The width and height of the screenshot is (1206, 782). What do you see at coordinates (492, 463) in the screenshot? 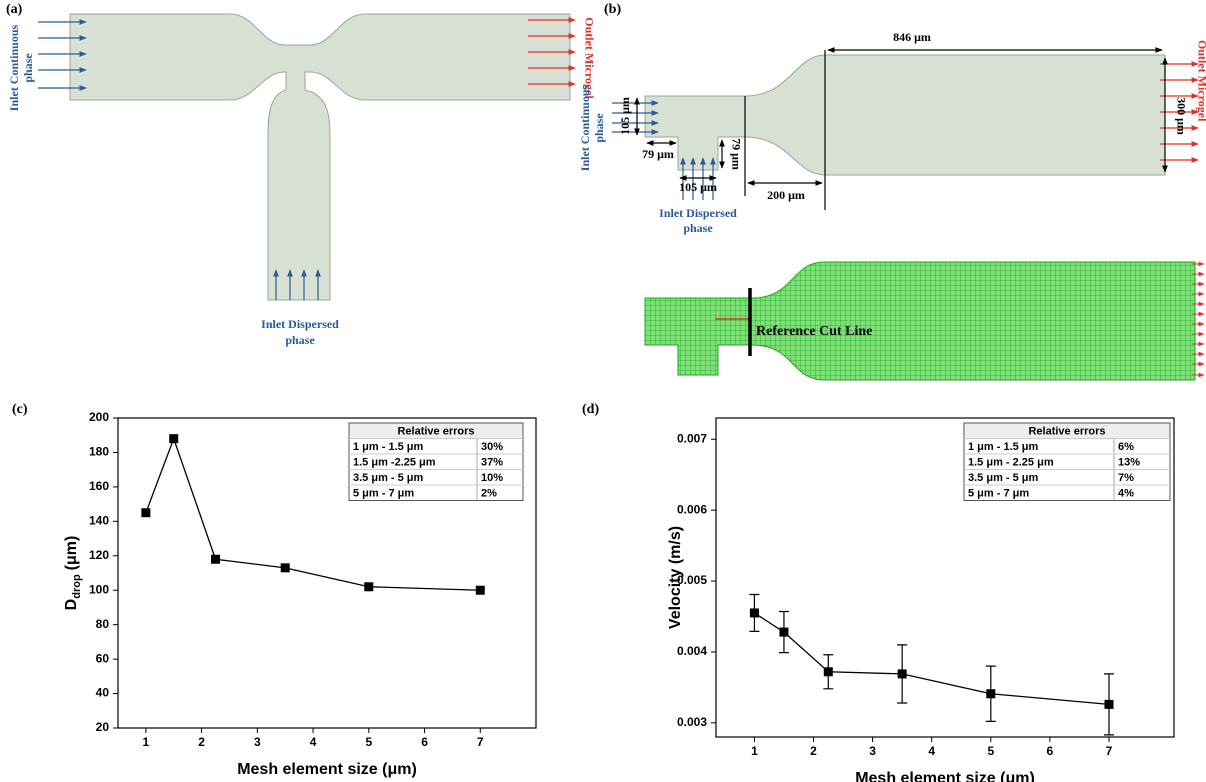
I see `table-cell: 37%` at bounding box center [492, 463].